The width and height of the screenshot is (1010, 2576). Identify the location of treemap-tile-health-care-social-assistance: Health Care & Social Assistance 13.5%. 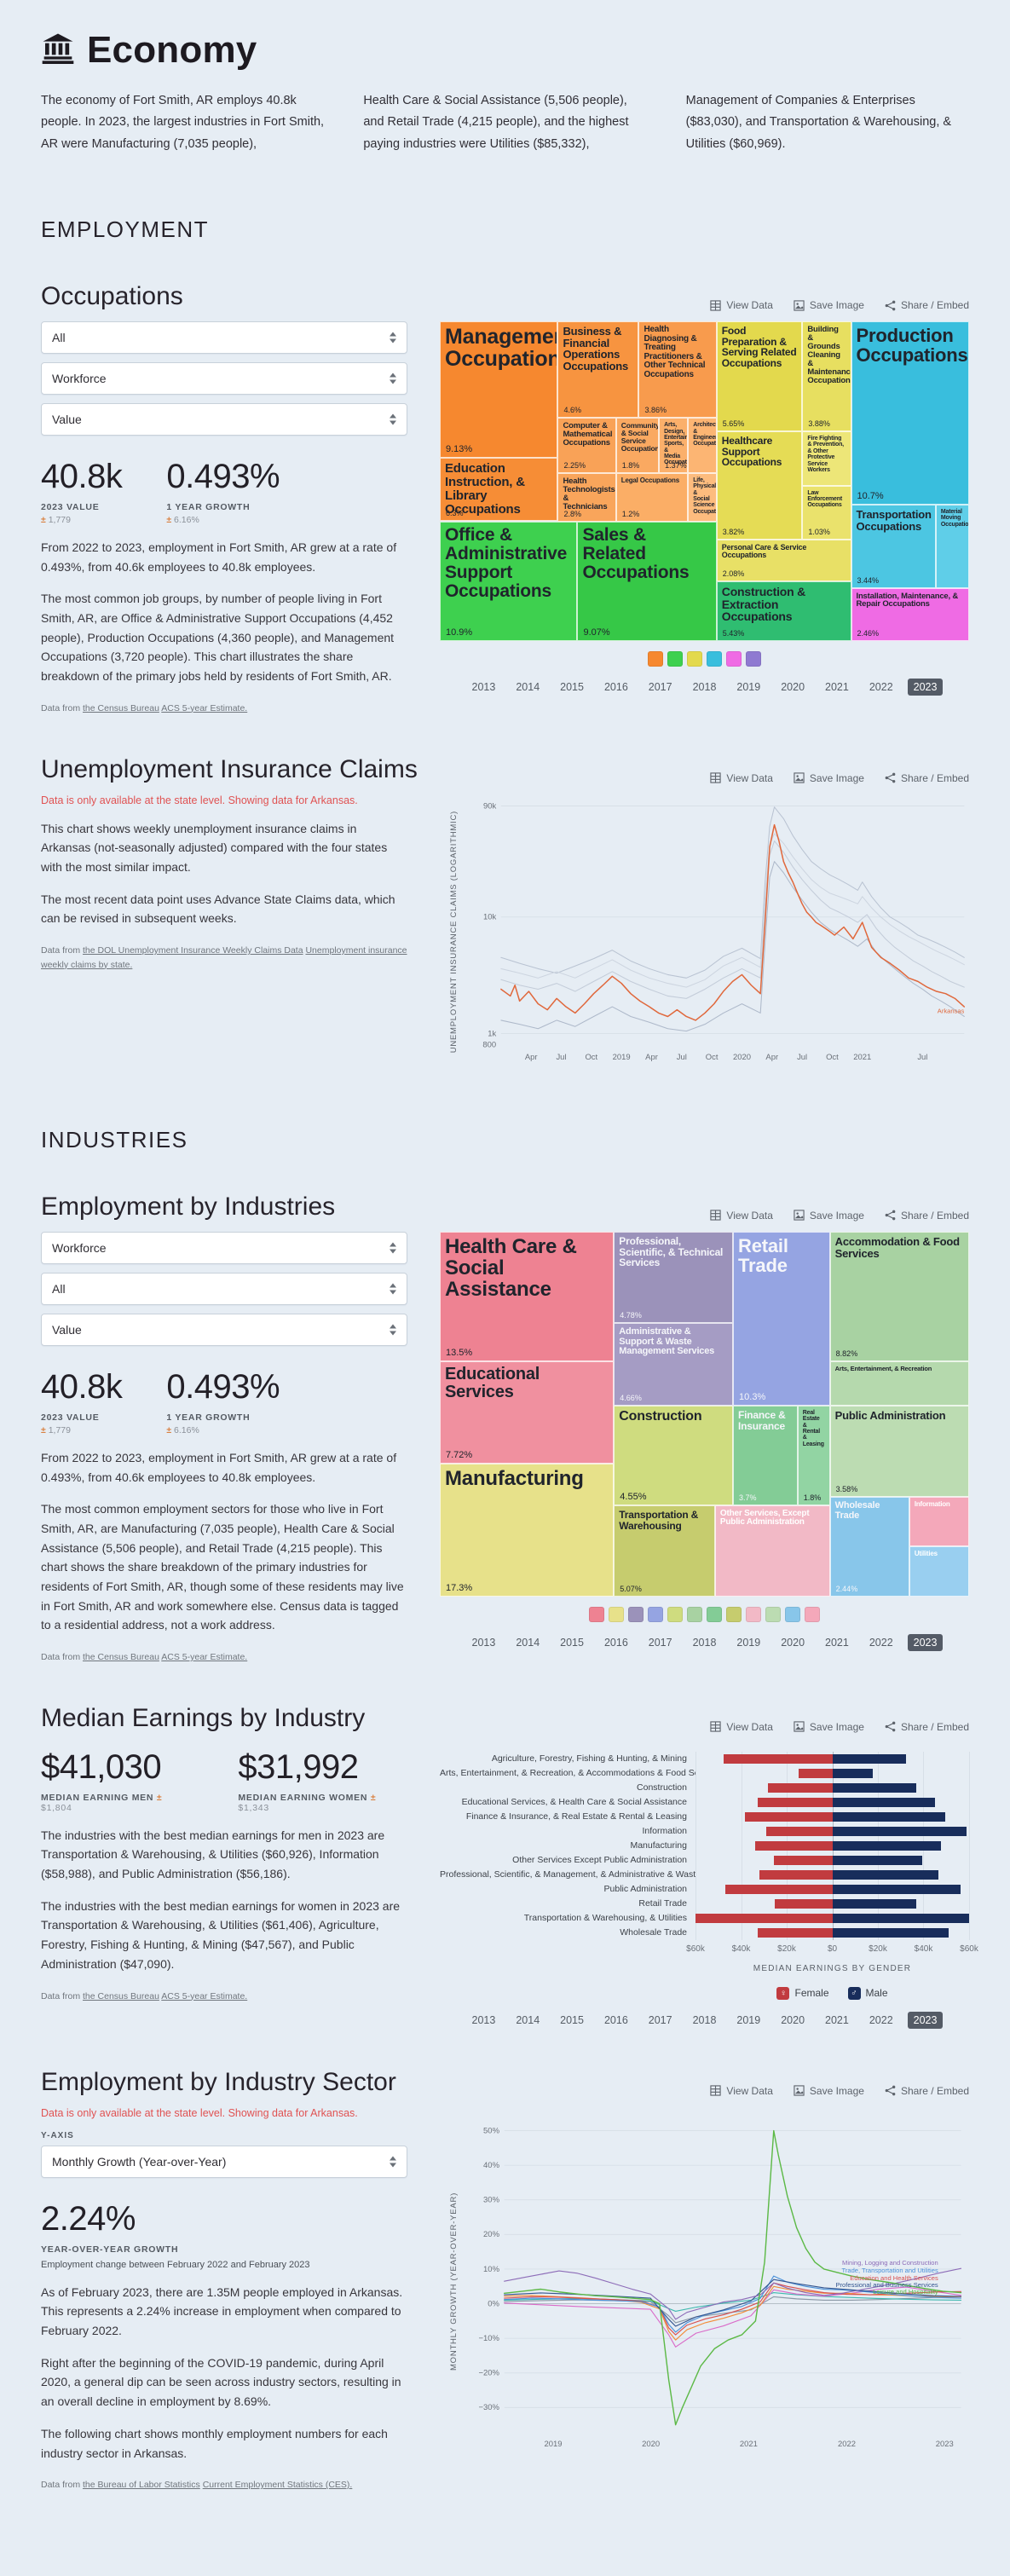
(527, 1296).